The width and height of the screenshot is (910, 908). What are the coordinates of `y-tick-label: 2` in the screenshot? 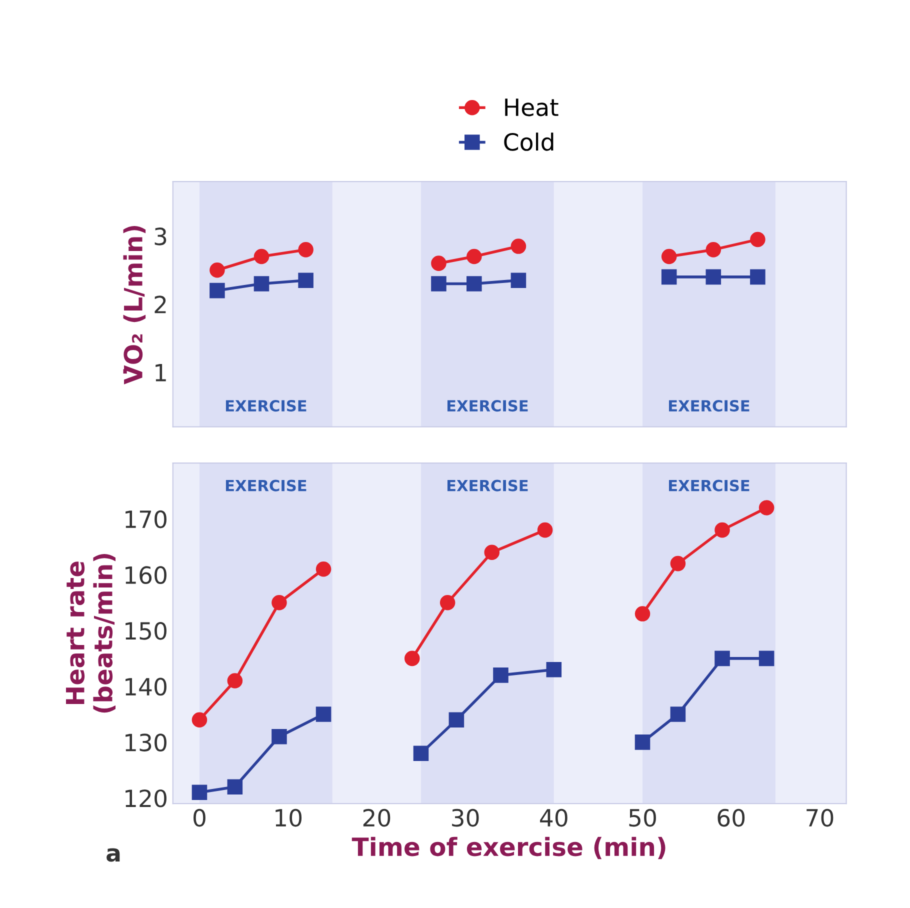 It's located at (160, 305).